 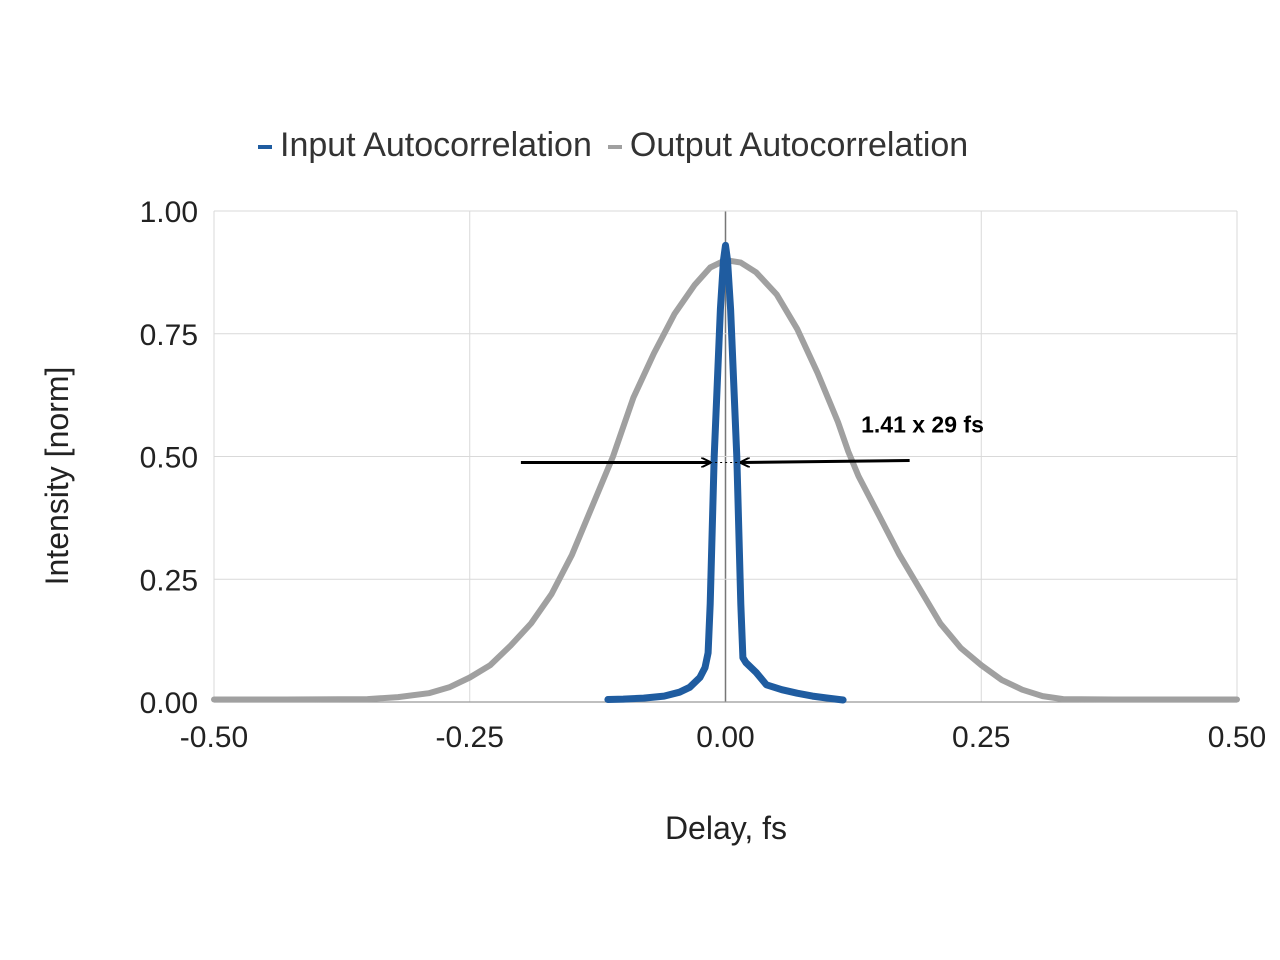 I want to click on x-tick-label: 0.50, so click(x=1237, y=737).